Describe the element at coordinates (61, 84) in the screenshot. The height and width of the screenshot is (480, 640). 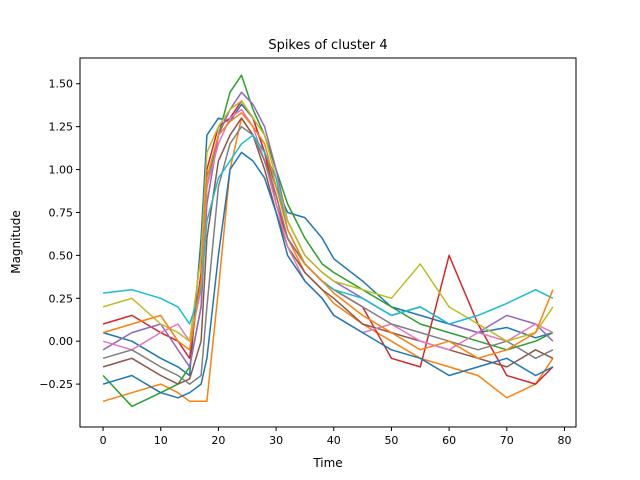
I see `y-tick-label: 1.50` at that location.